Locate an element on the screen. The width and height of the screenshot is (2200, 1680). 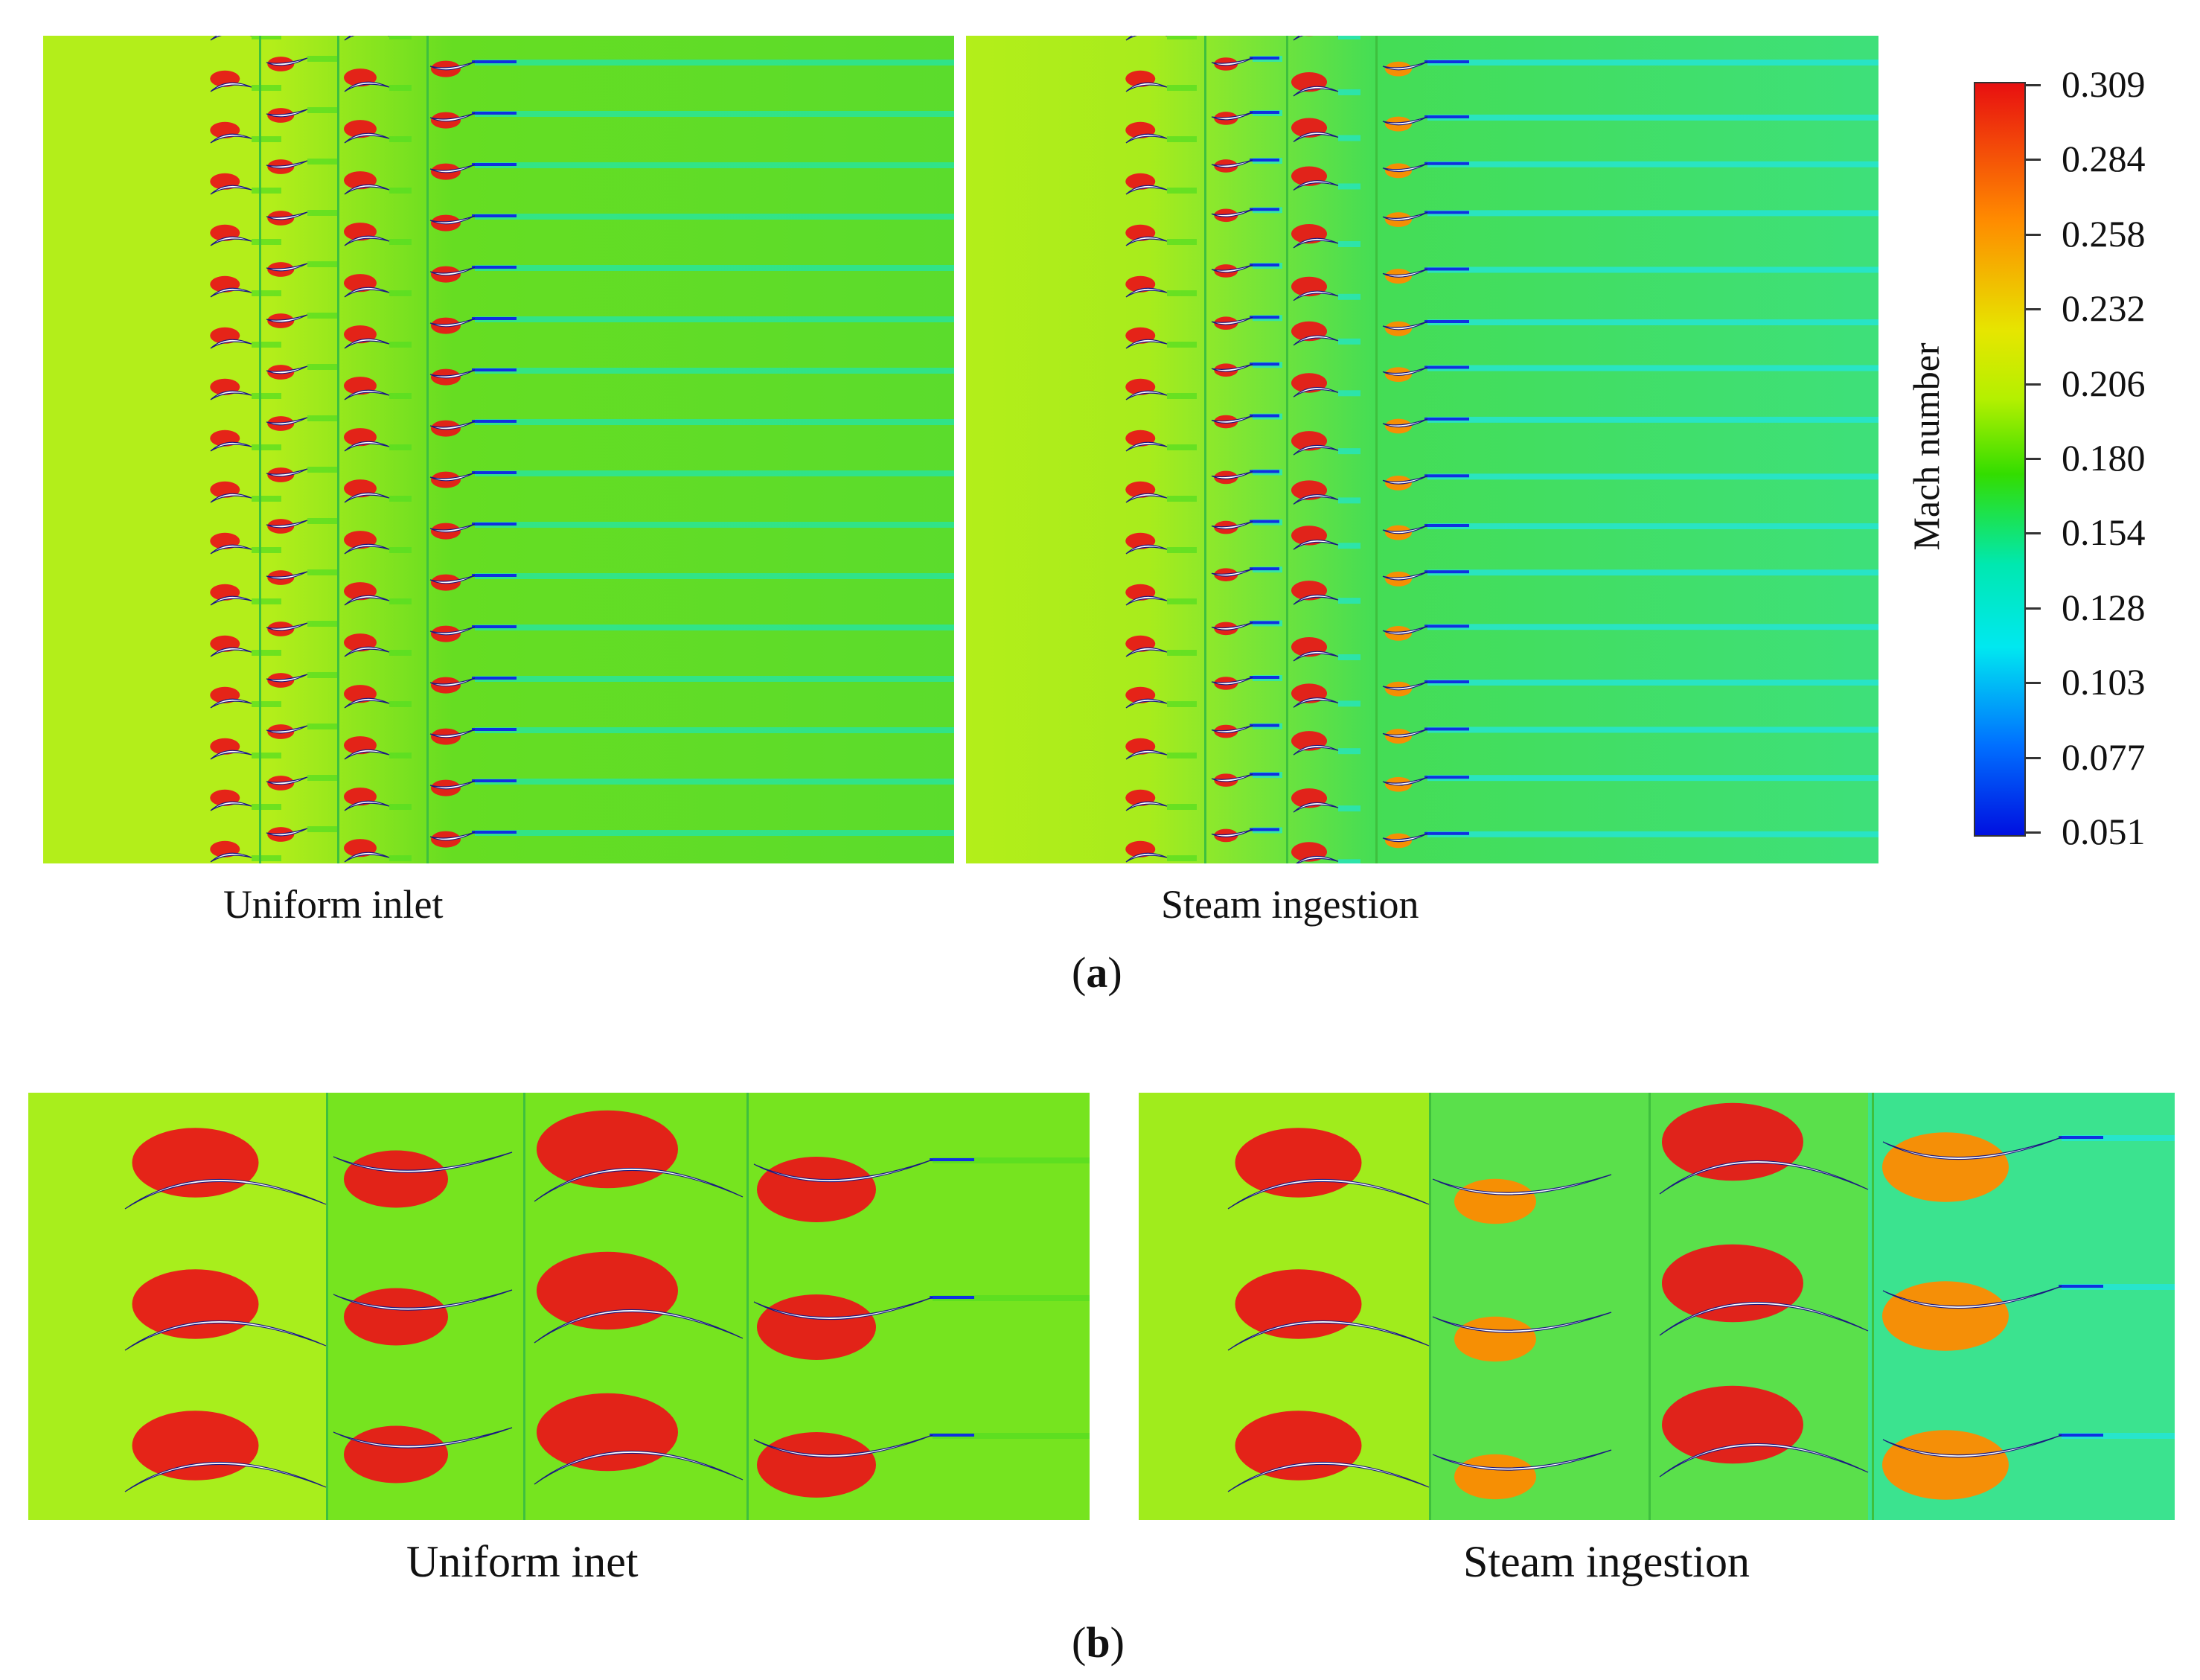
caption-b-steam-ingestion: Steam ingestion is located at coordinates (1606, 1561).